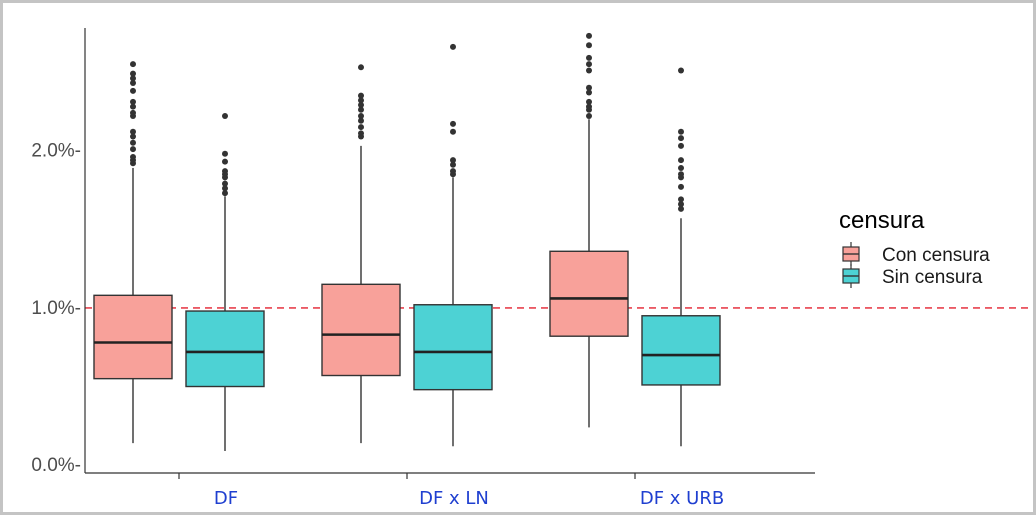 Image resolution: width=1036 pixels, height=515 pixels. I want to click on legend-label-0: Con censura, so click(936, 255).